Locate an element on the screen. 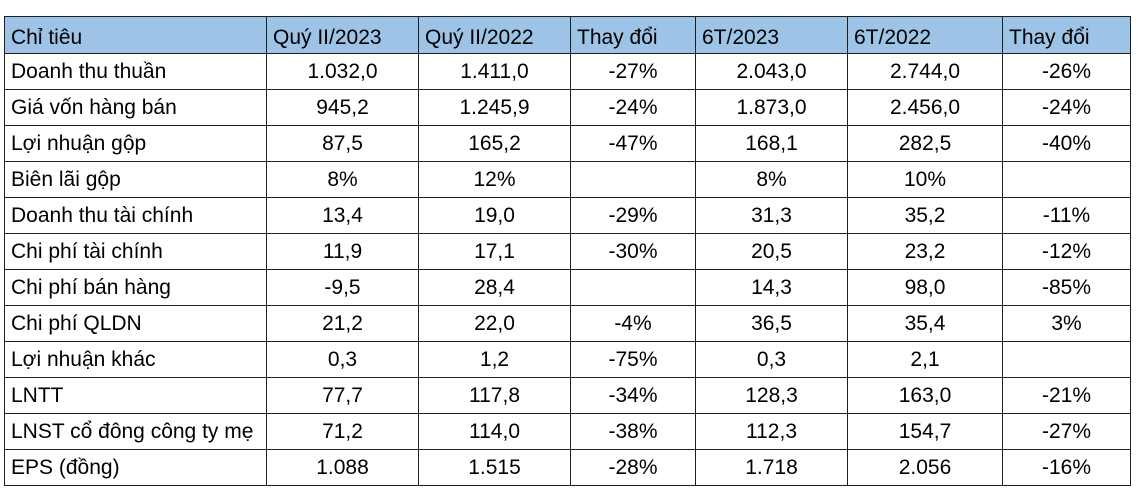 The image size is (1140, 493). 6m-change-cell: -16% is located at coordinates (1066, 467).